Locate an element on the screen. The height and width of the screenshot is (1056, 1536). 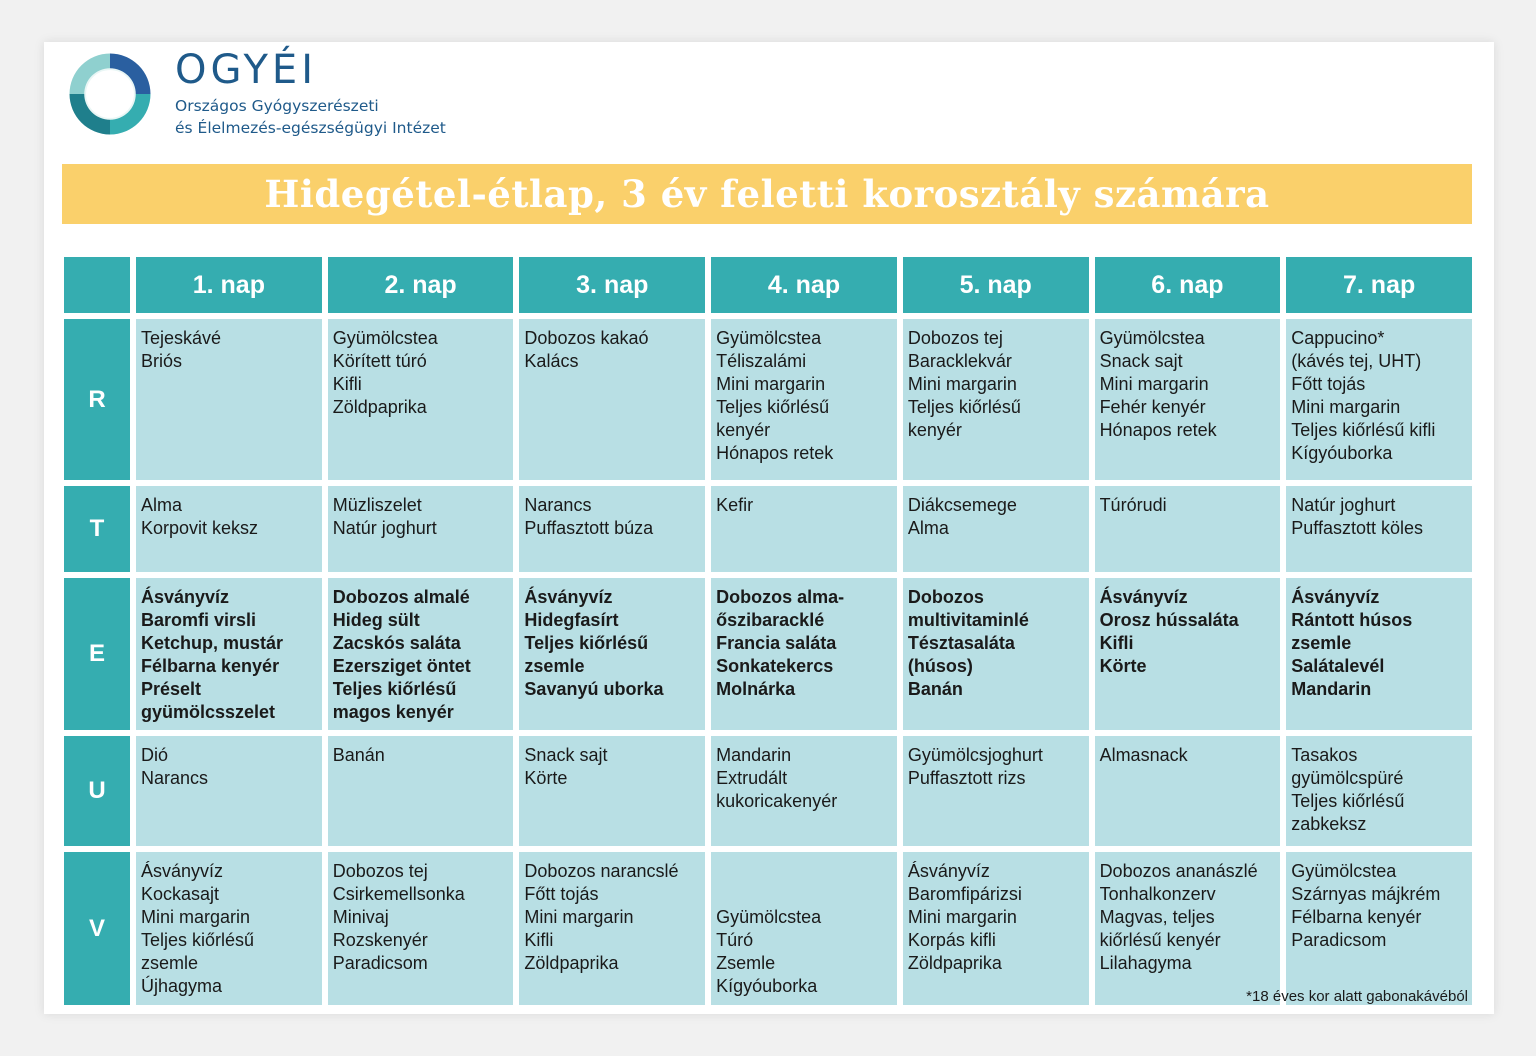
menu-item: Rántott húsos is located at coordinates (1352, 620).